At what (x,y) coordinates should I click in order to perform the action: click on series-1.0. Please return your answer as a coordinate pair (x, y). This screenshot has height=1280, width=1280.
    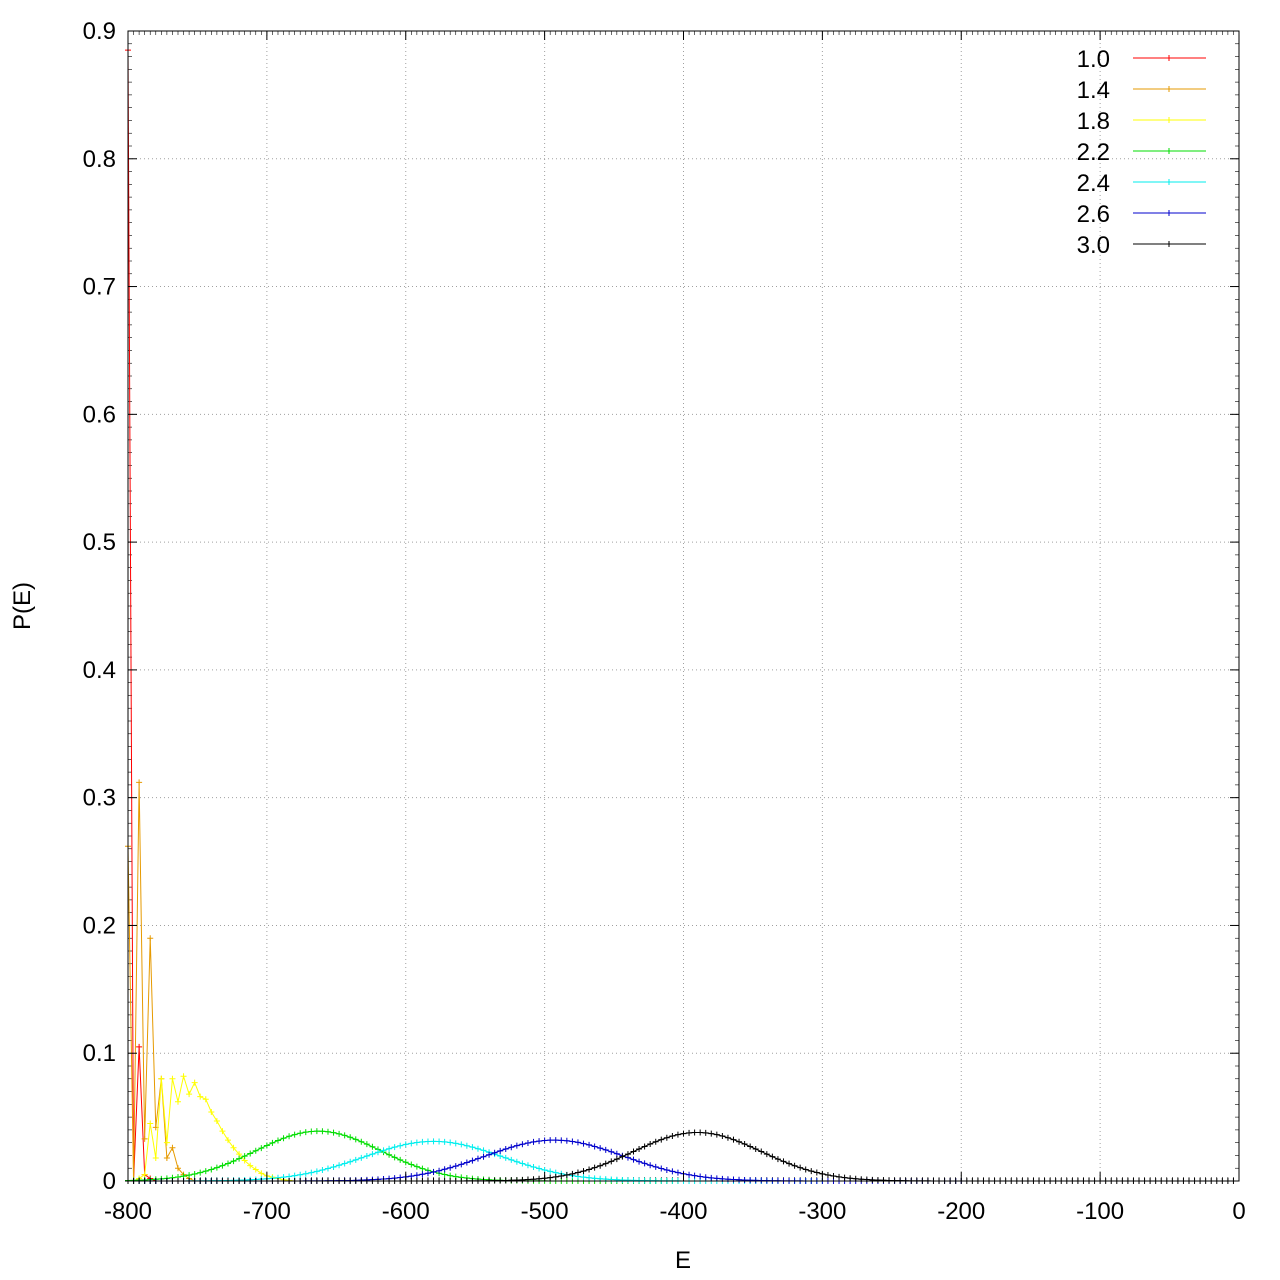
    Looking at the image, I should click on (147, 615).